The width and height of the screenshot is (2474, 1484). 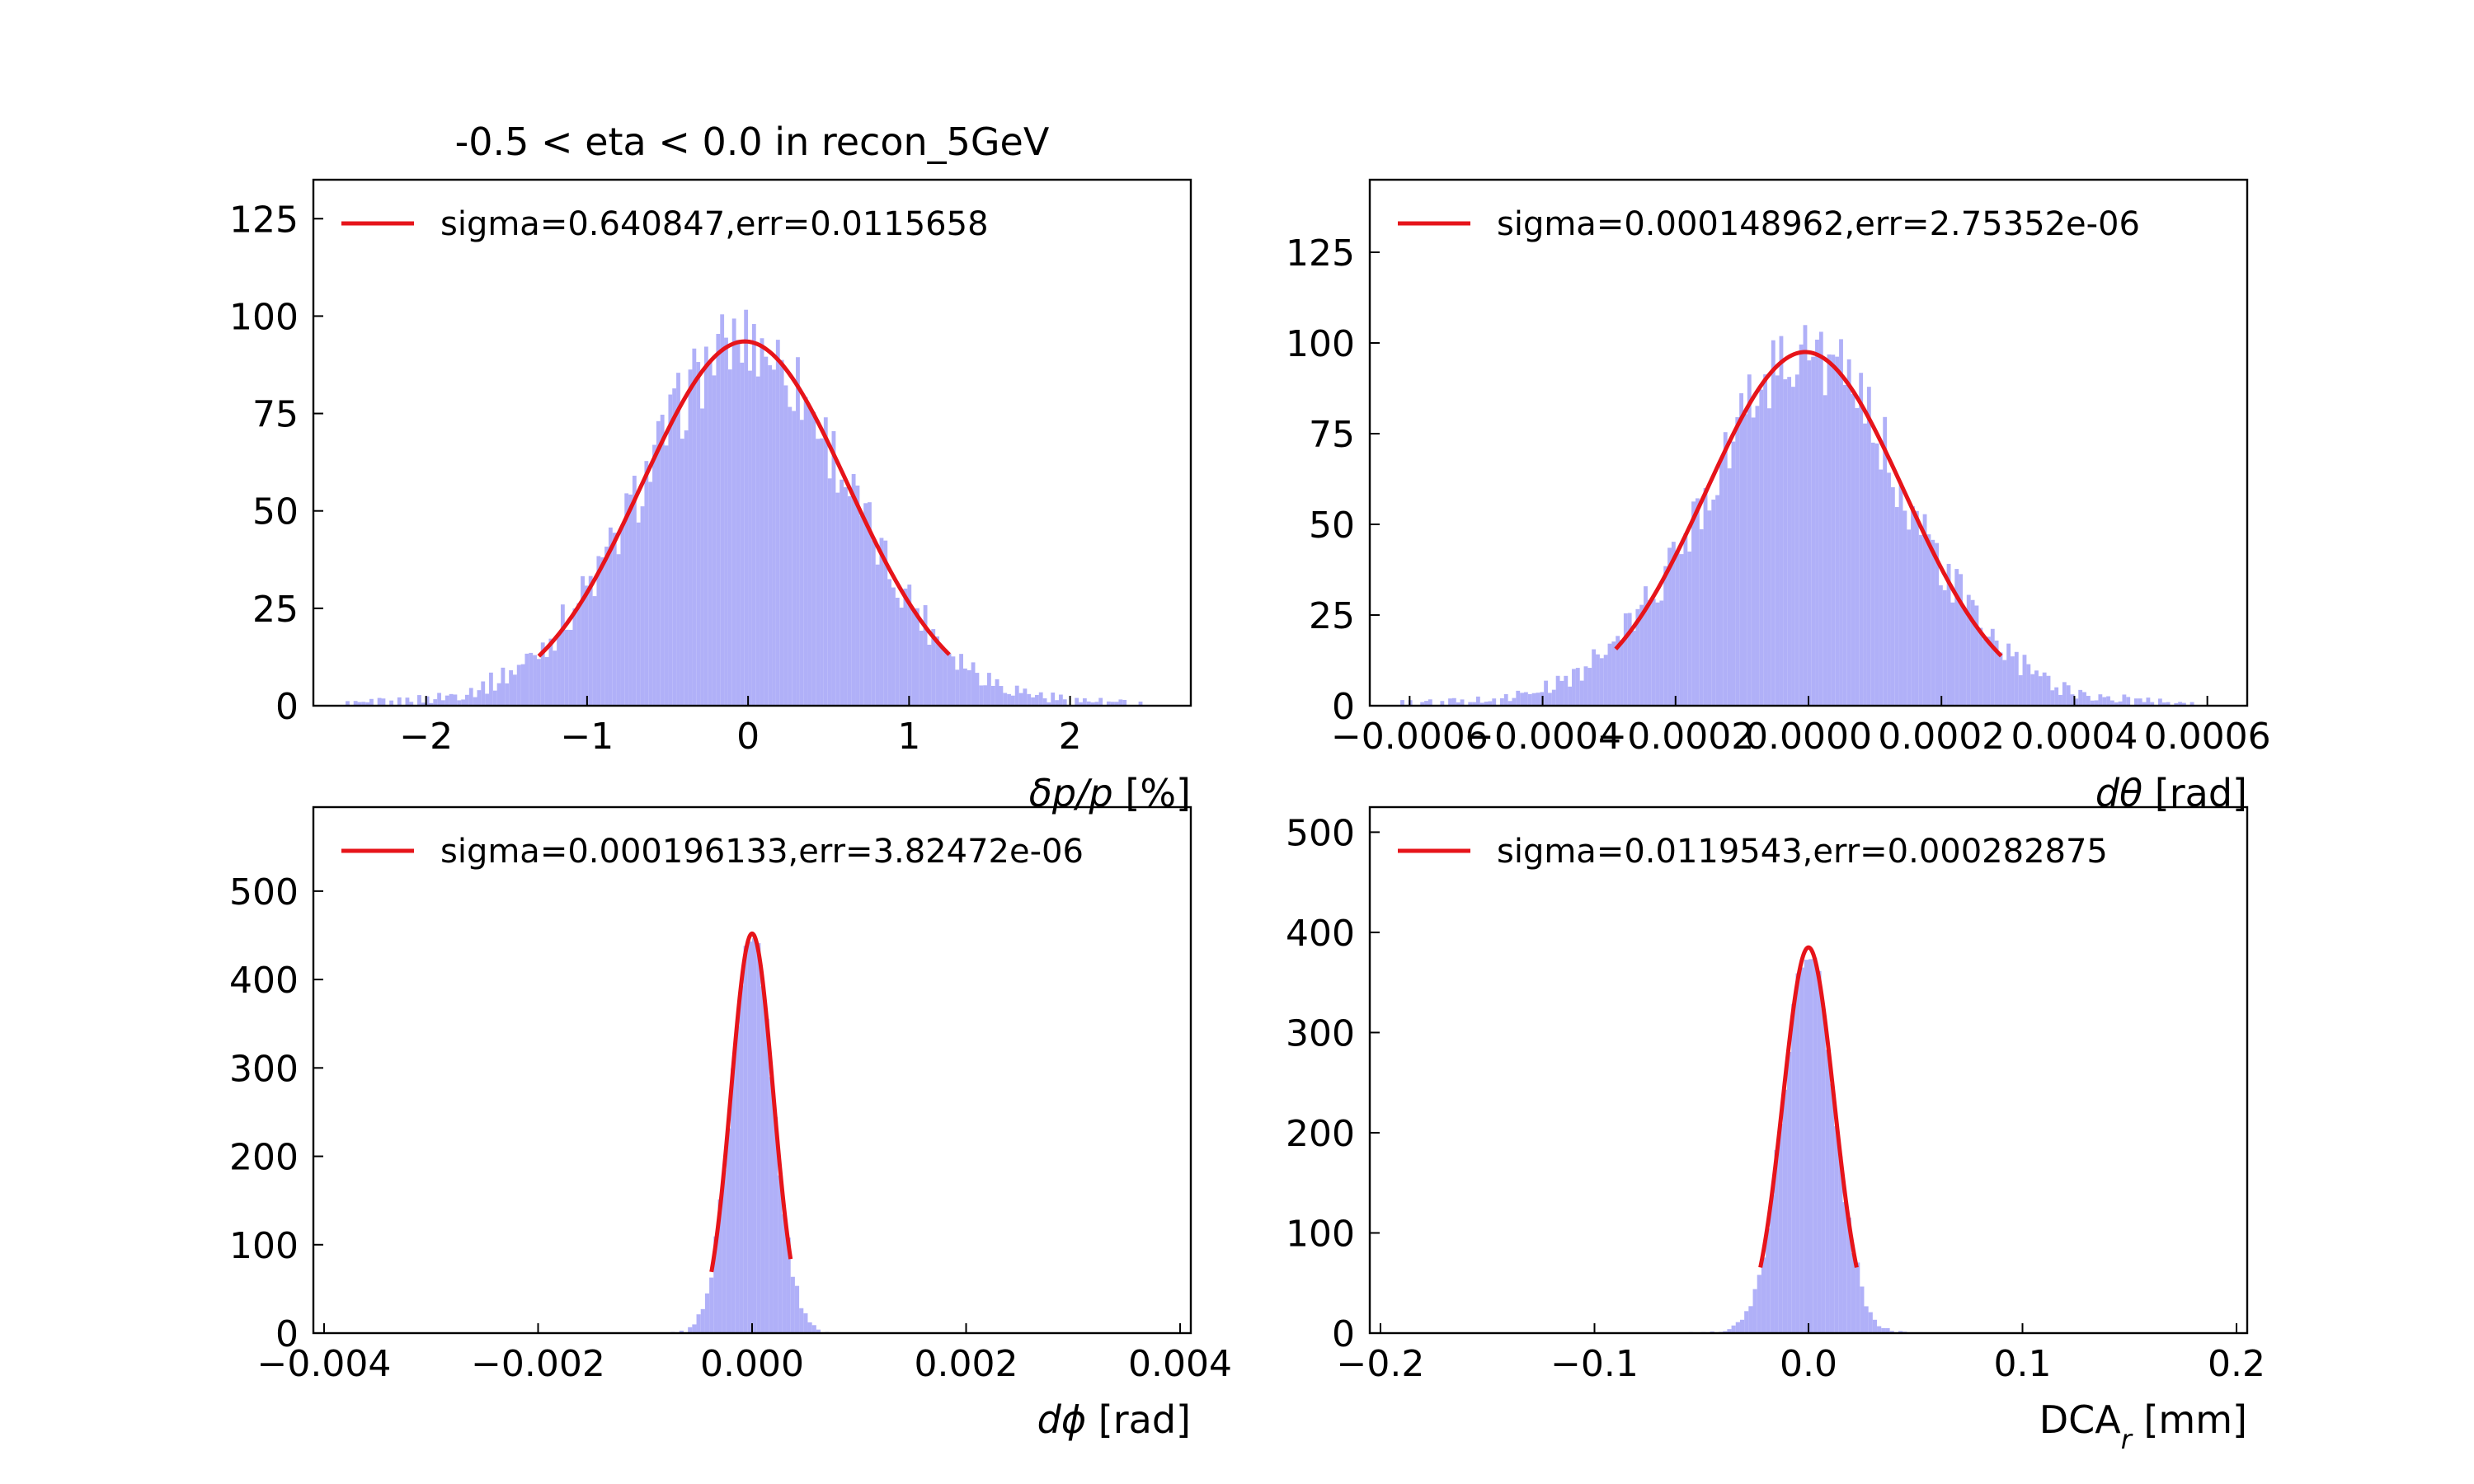 I want to click on x-tick-label: 0.002, so click(x=966, y=1364).